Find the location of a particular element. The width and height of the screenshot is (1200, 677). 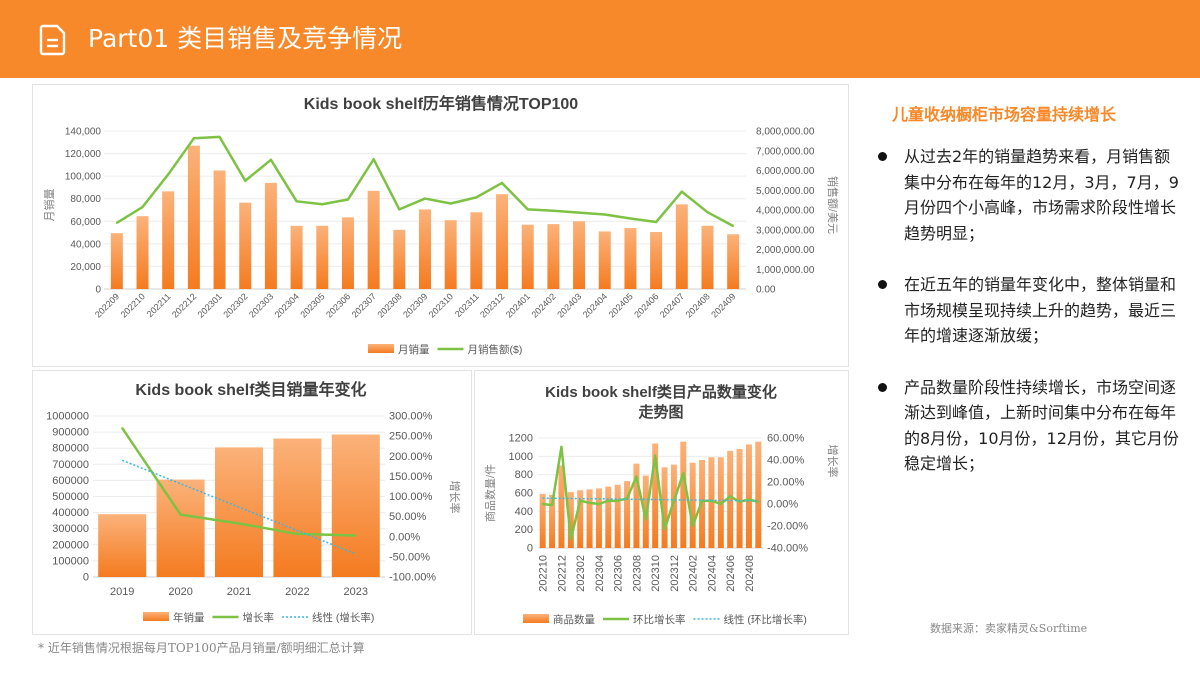

y-tick-label: 100000 is located at coordinates (70, 561).